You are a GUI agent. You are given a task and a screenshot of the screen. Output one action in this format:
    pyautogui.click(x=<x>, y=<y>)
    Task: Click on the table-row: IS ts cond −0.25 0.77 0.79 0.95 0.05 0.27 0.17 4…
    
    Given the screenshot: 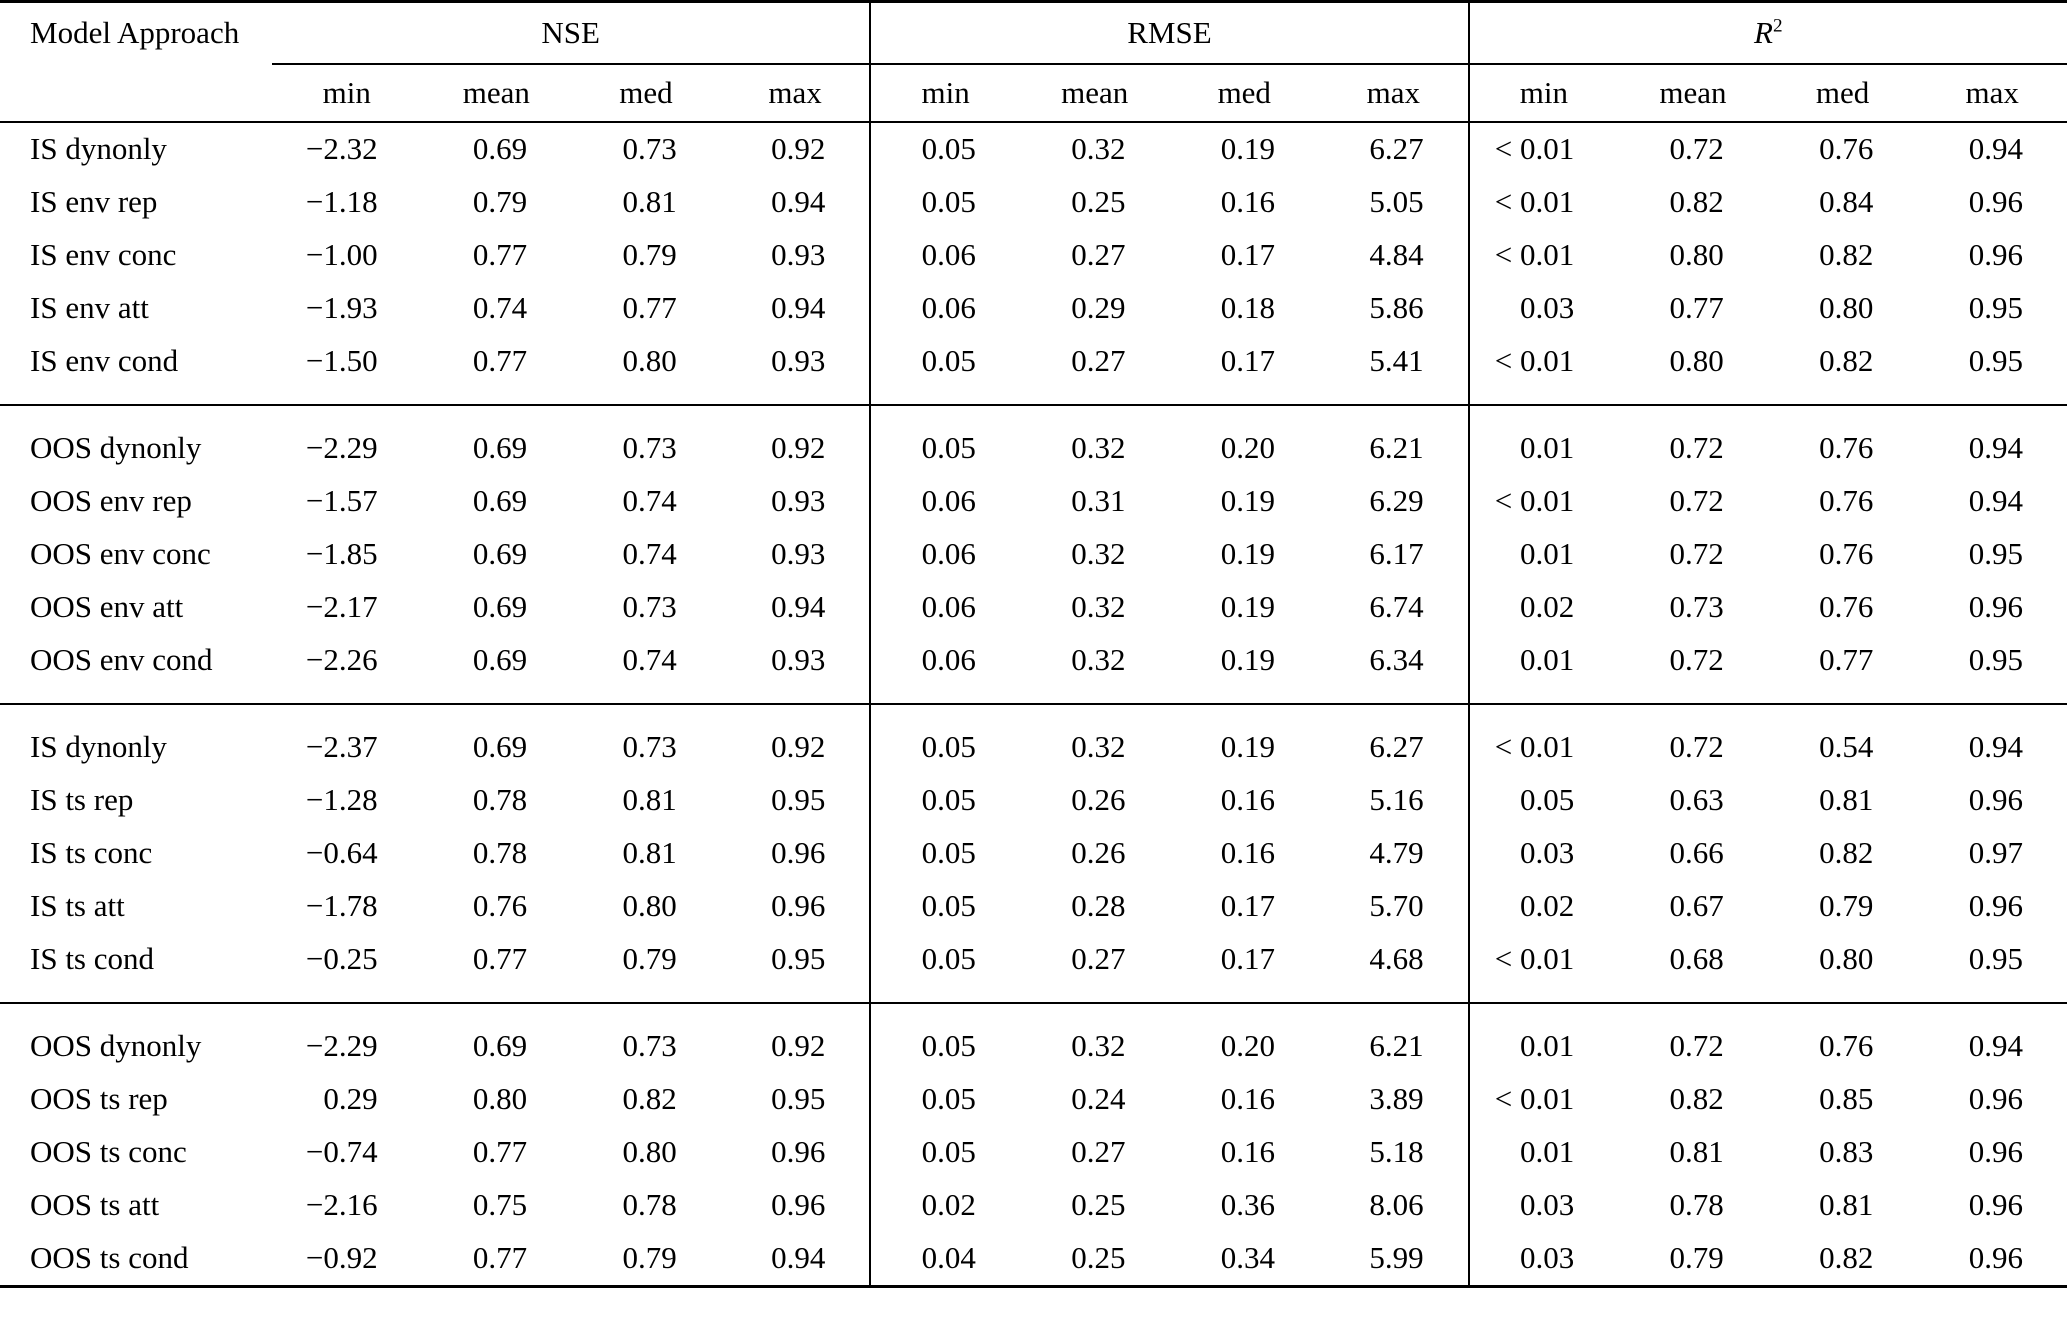 What is the action you would take?
    pyautogui.click(x=1033, y=968)
    